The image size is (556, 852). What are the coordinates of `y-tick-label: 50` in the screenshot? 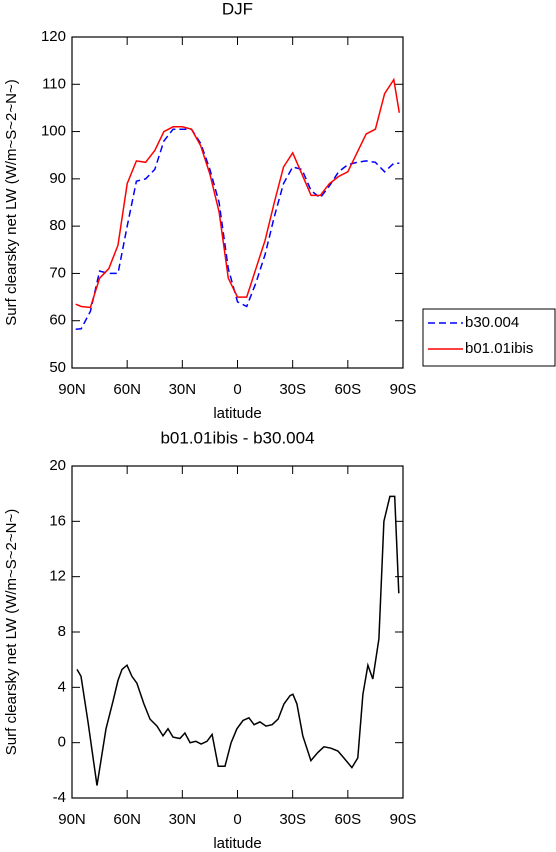 It's located at (57, 367).